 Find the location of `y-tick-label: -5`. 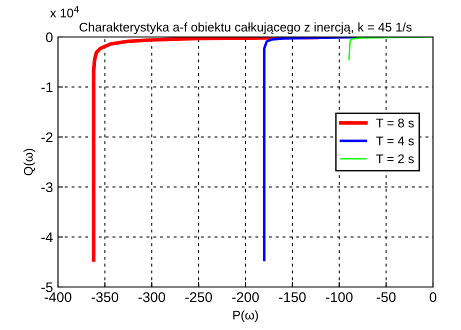

y-tick-label: -5 is located at coordinates (47, 287).